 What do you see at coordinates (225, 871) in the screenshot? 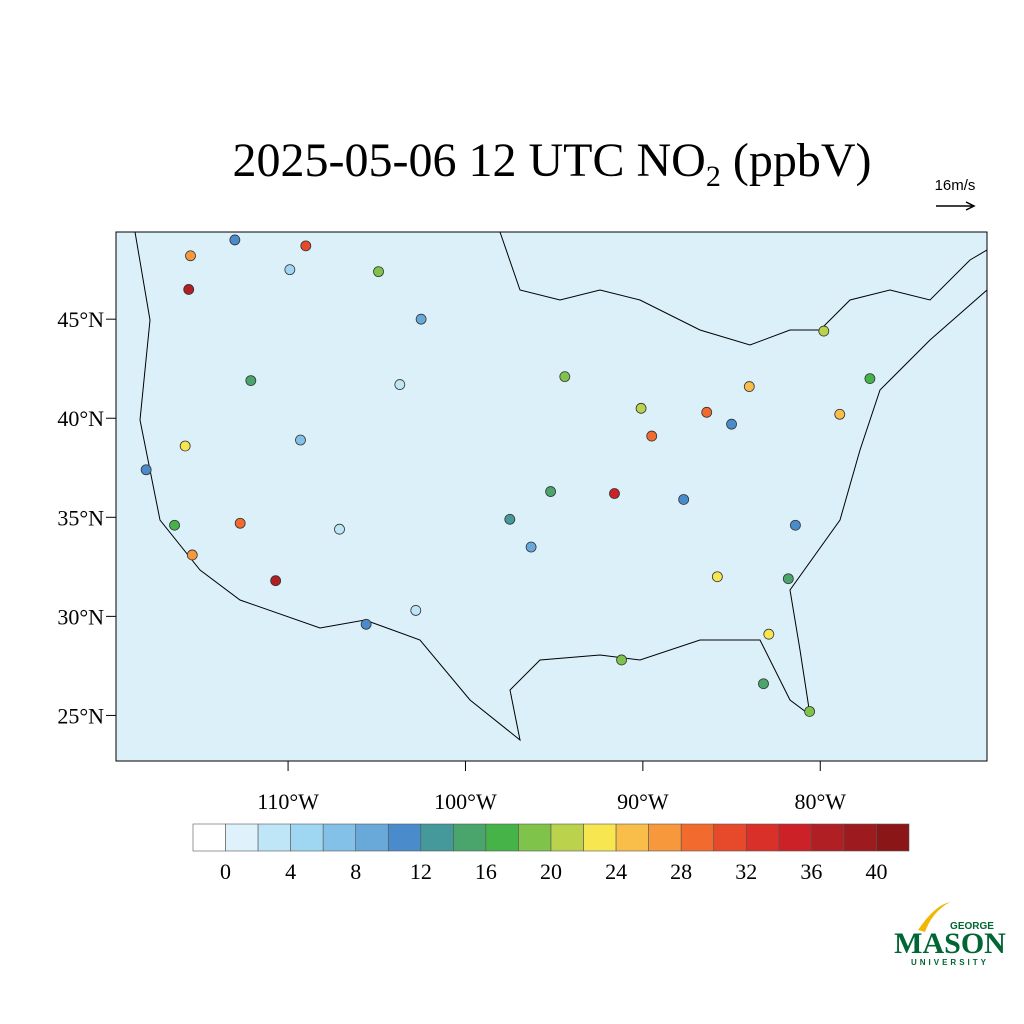
I see `colorbar-tick-label: 0` at bounding box center [225, 871].